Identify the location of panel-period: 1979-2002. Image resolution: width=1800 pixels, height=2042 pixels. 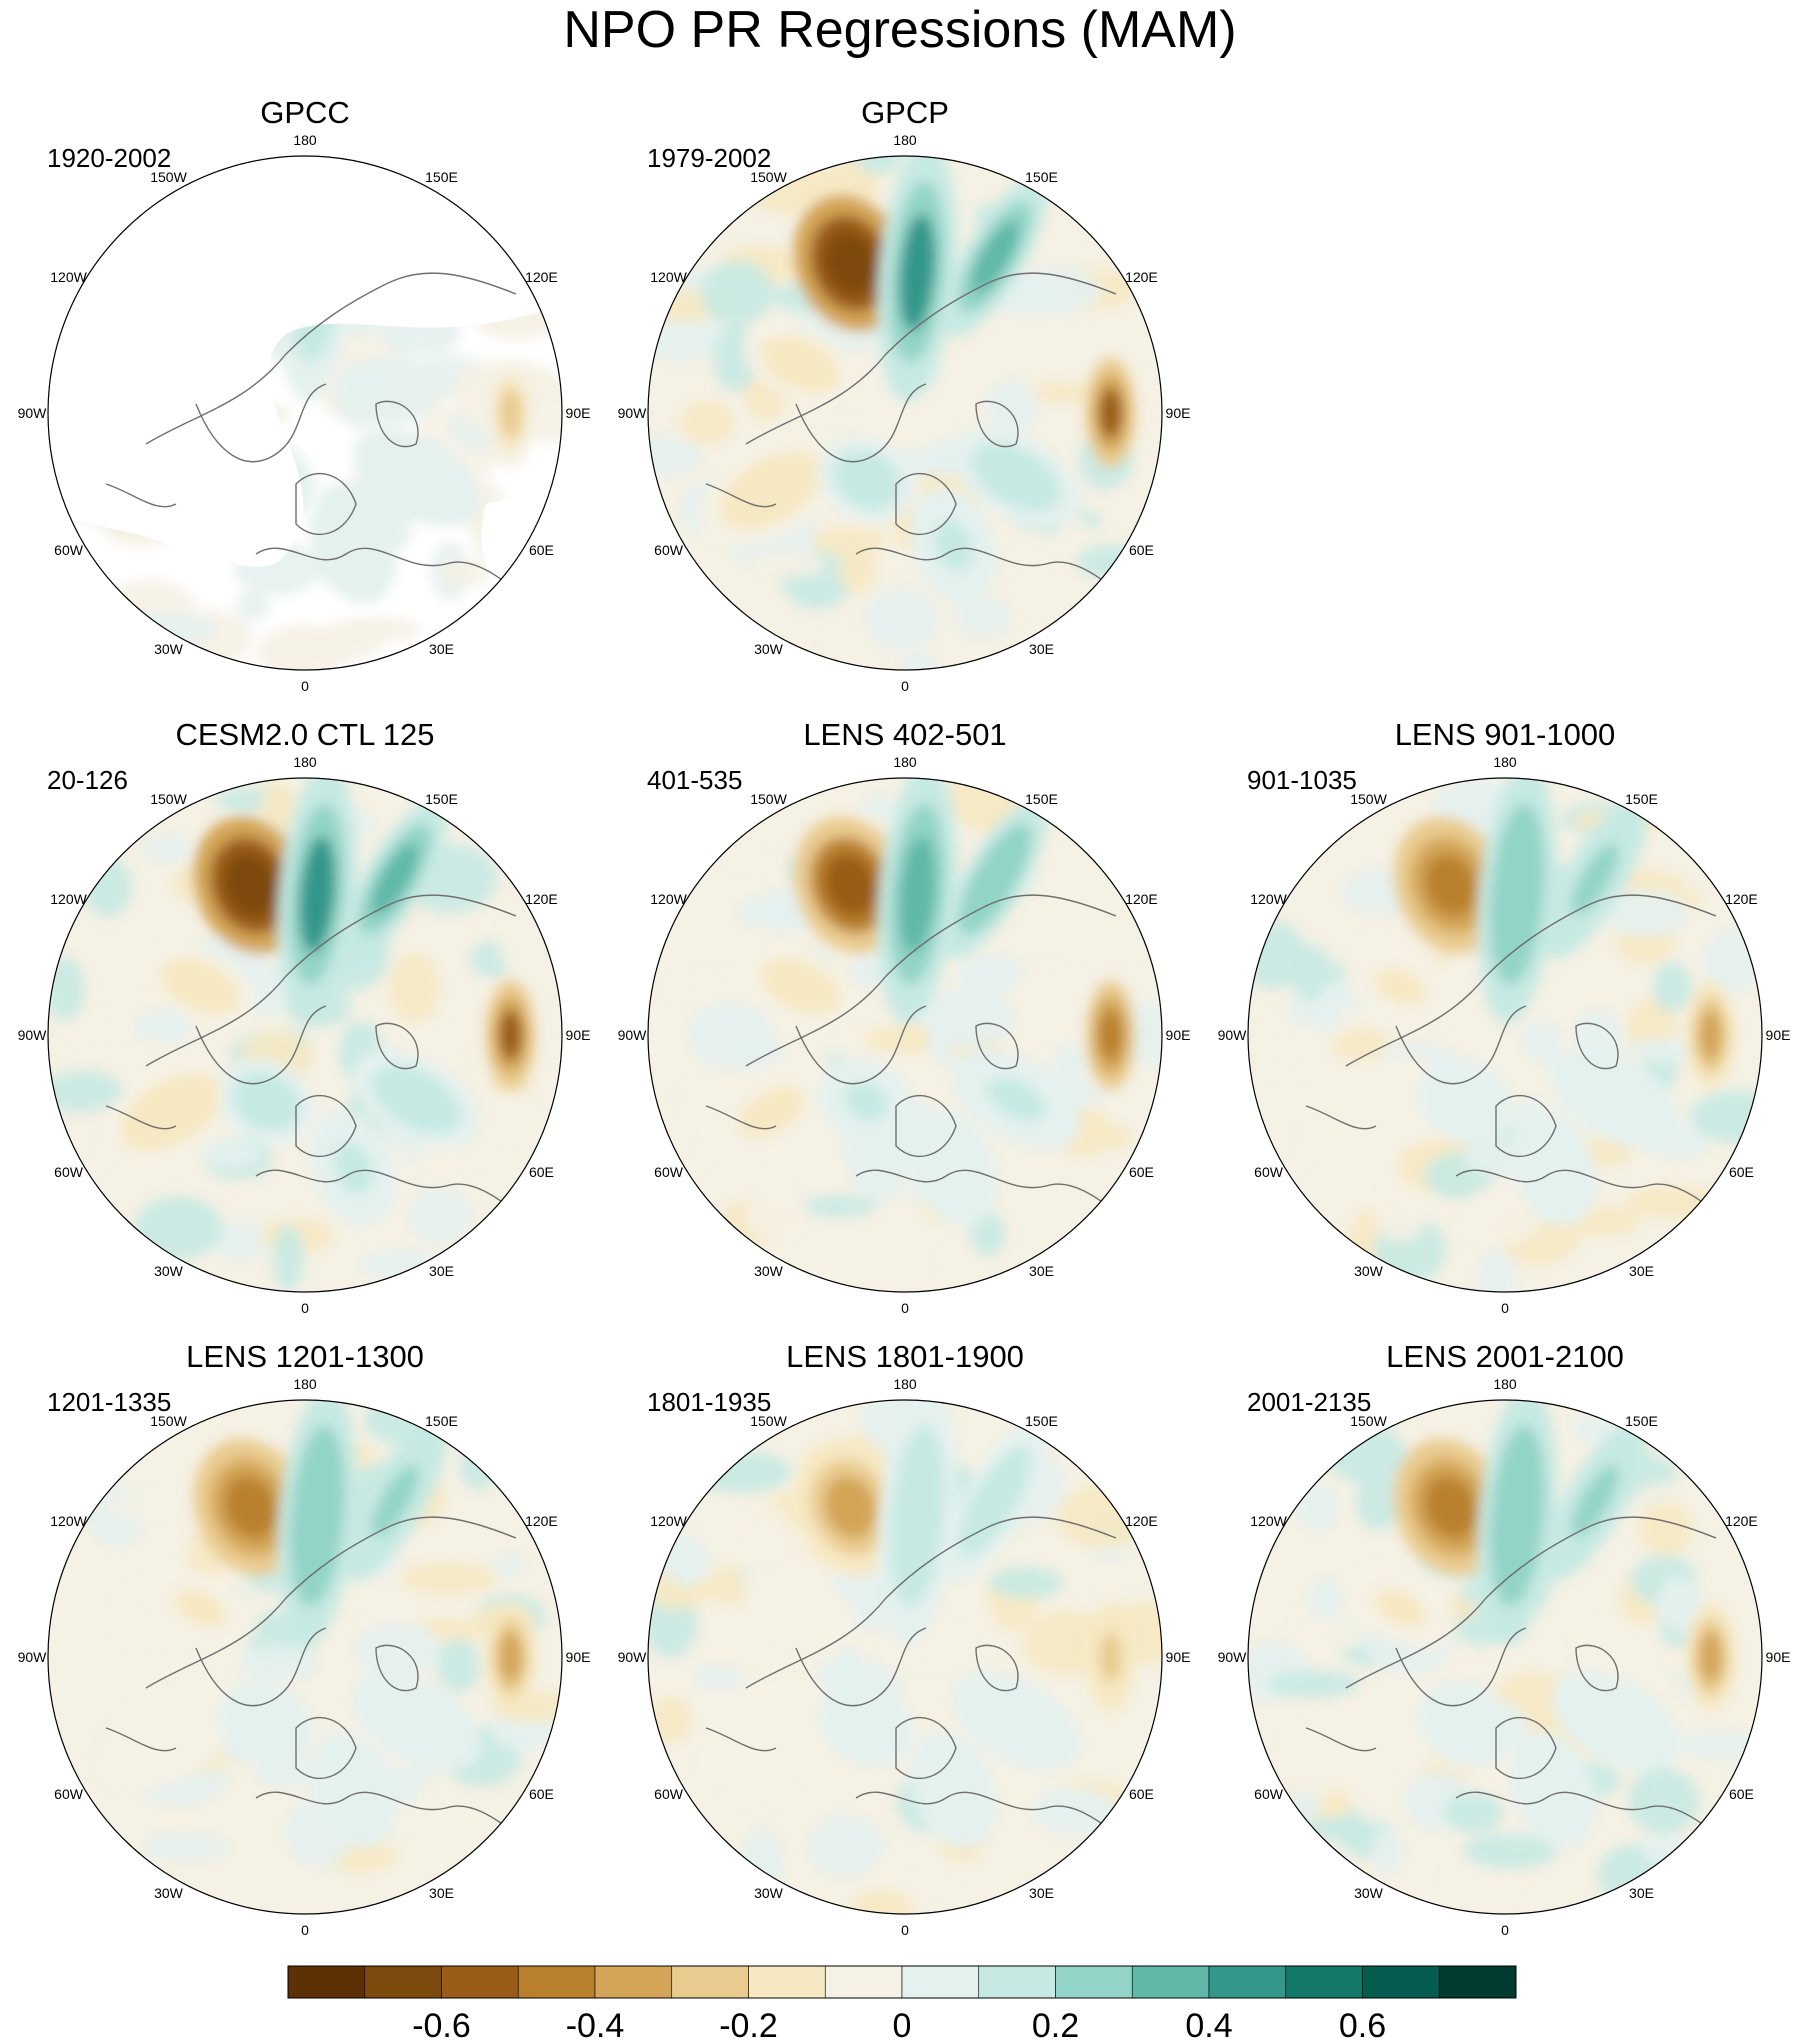
(709, 158).